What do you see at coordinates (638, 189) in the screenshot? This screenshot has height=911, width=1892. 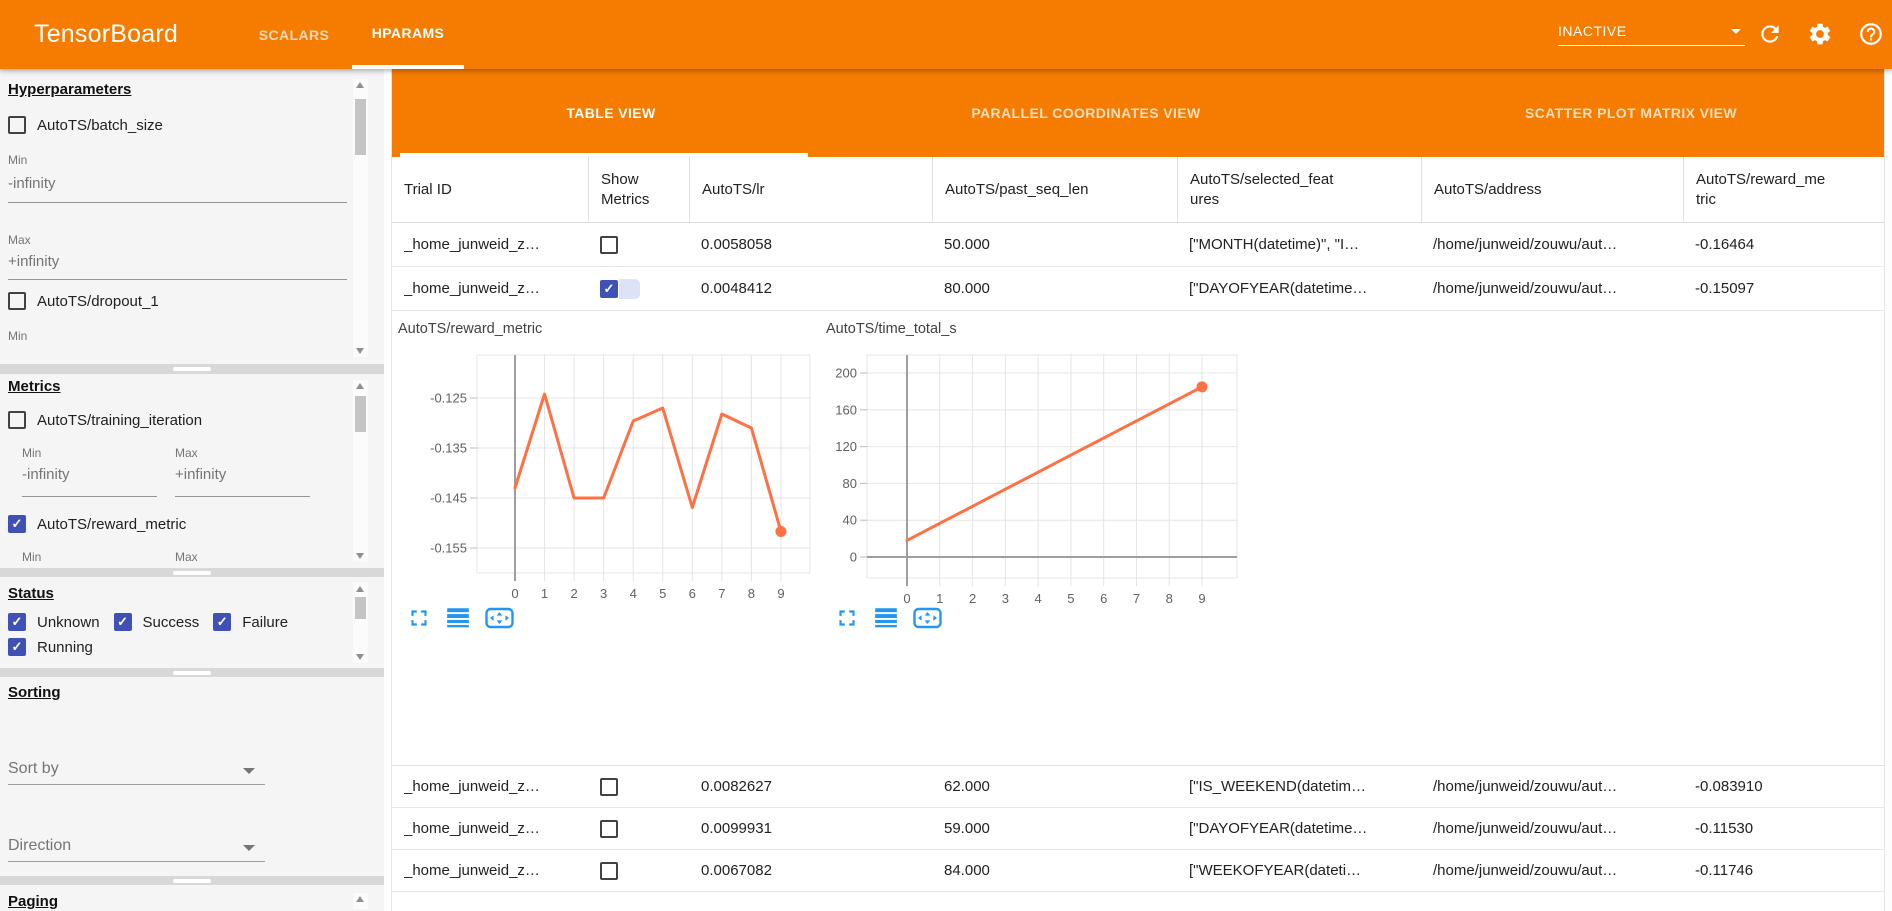 I see `column-header-show-metrics: Show Metrics` at bounding box center [638, 189].